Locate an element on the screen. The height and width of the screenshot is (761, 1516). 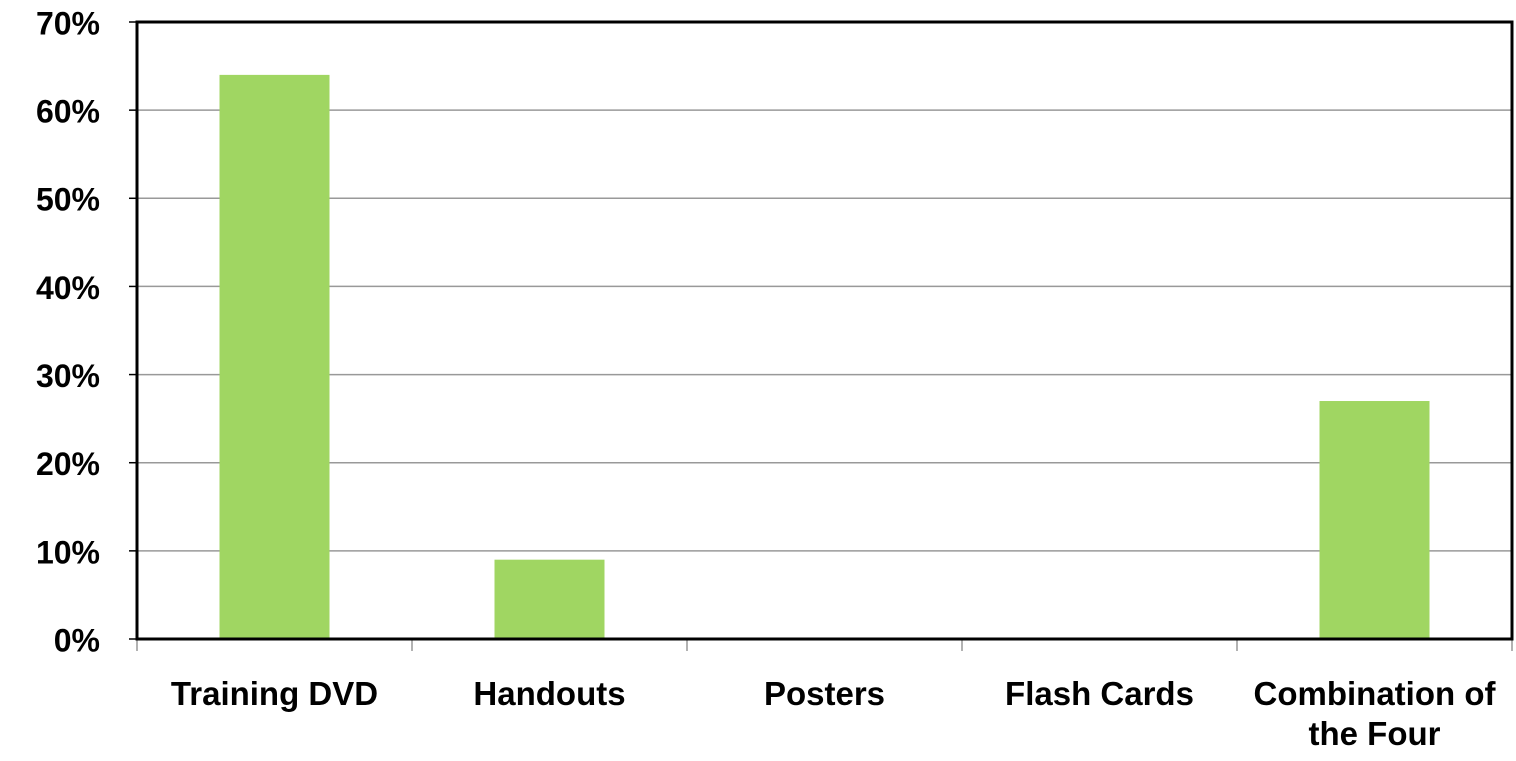
x-tick-label: Combination of the Four is located at coordinates (1374, 713).